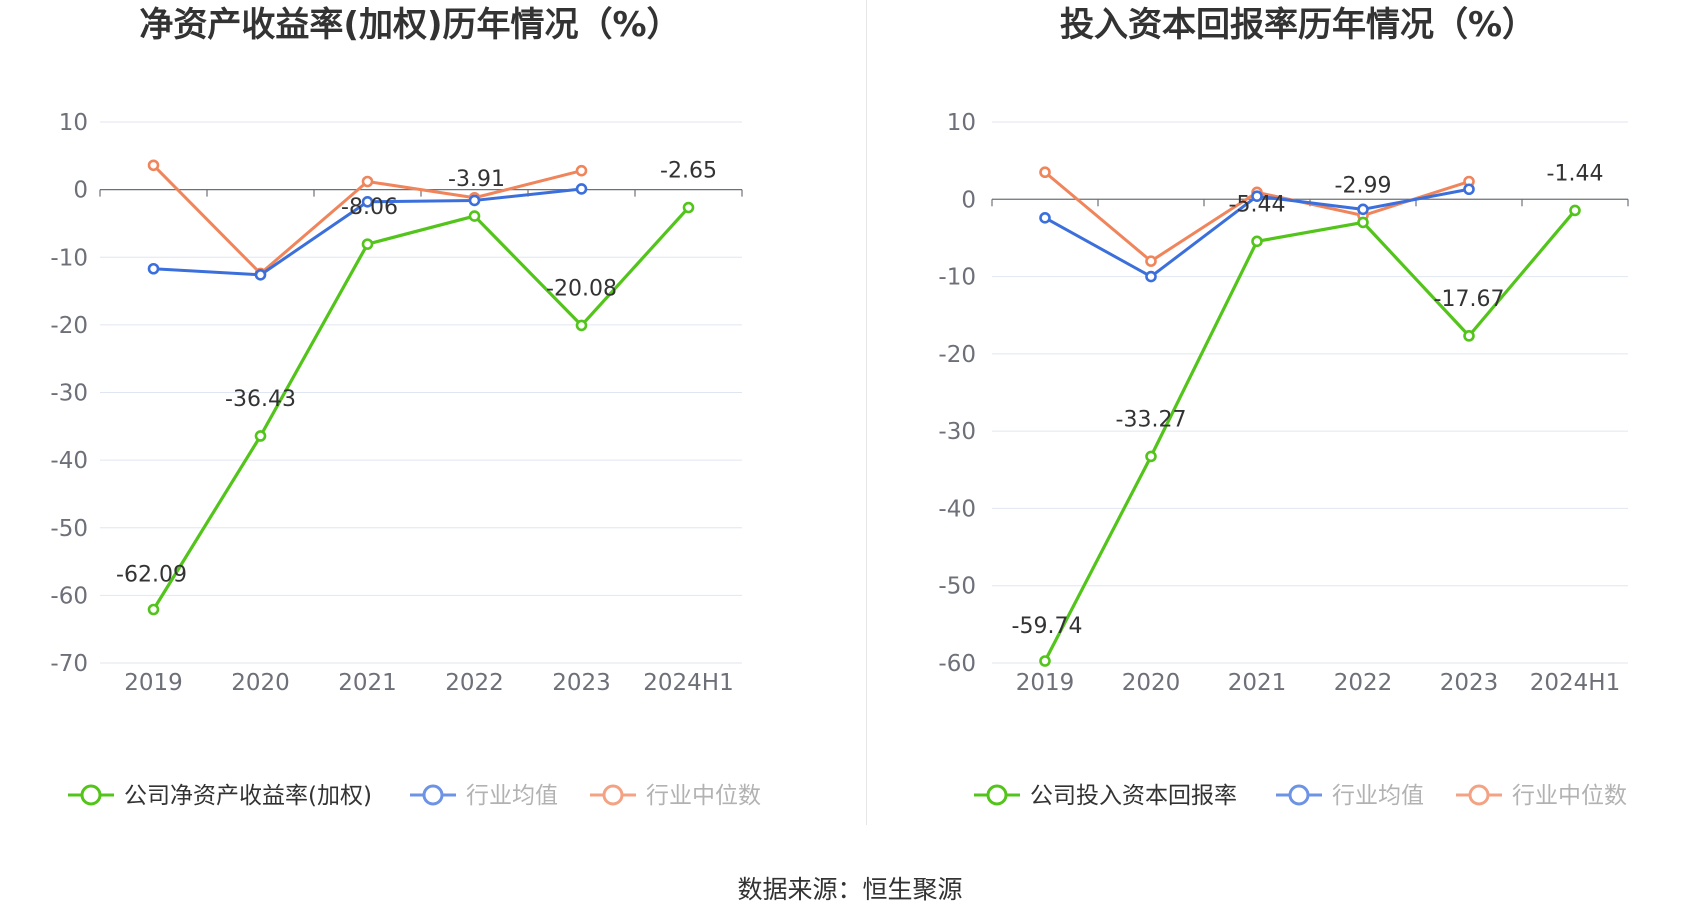 The width and height of the screenshot is (1700, 918). Describe the element at coordinates (69, 664) in the screenshot. I see `y-tick-label: -70` at that location.